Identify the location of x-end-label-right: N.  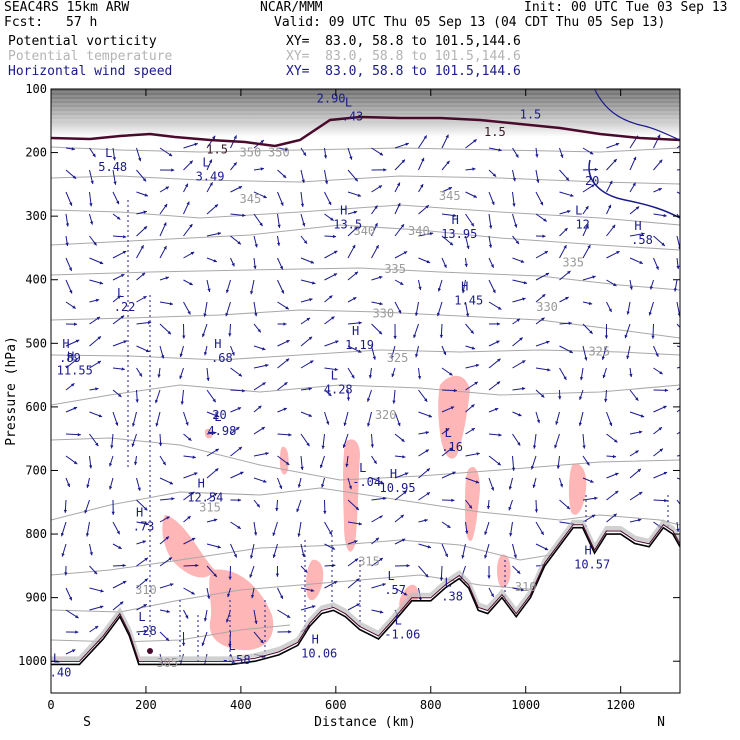
(661, 722).